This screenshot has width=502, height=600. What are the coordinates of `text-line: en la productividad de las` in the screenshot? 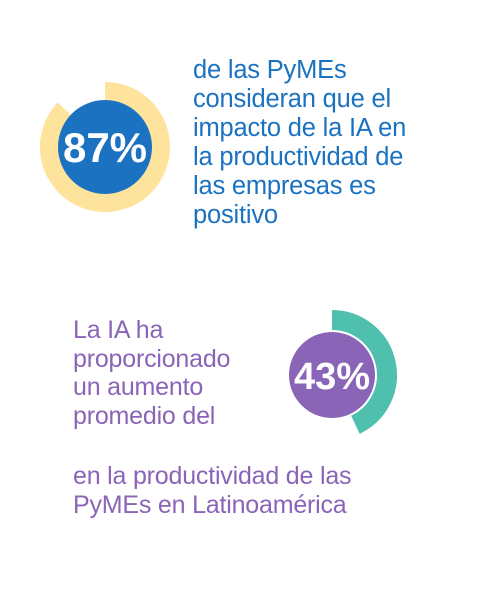 It's located at (212, 476).